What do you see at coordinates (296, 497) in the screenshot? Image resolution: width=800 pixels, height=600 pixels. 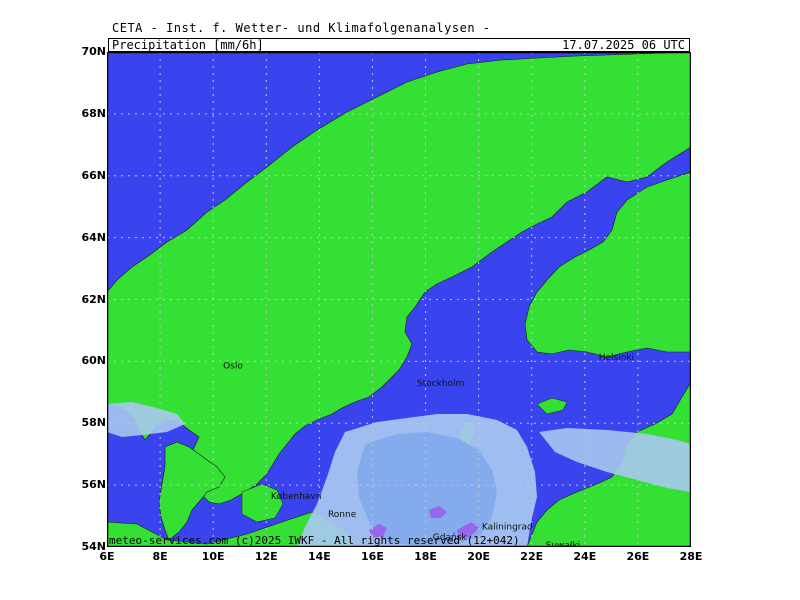 I see `city-label: København` at bounding box center [296, 497].